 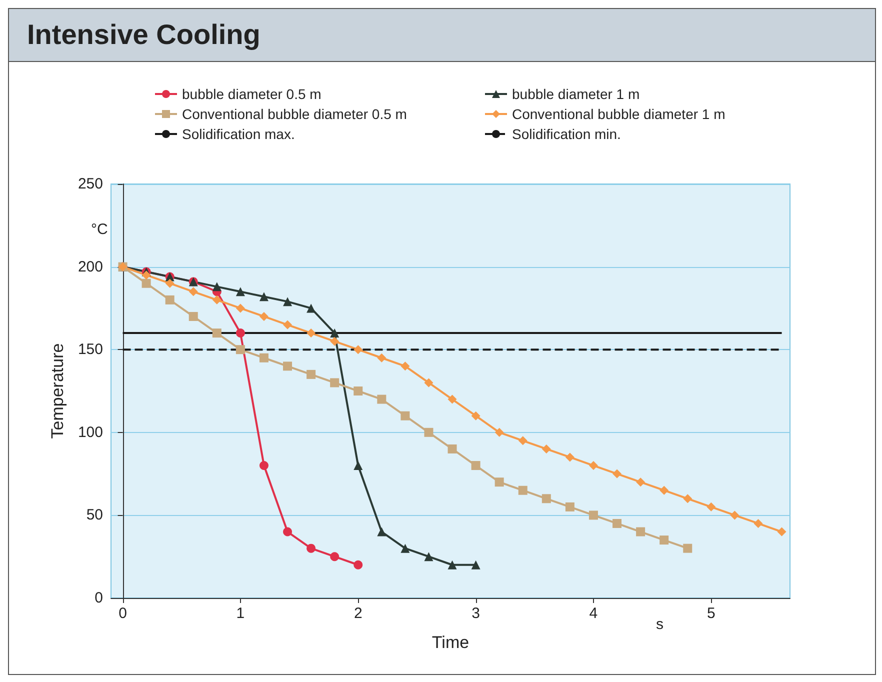 What do you see at coordinates (90, 184) in the screenshot?
I see `y-tick-label: 250` at bounding box center [90, 184].